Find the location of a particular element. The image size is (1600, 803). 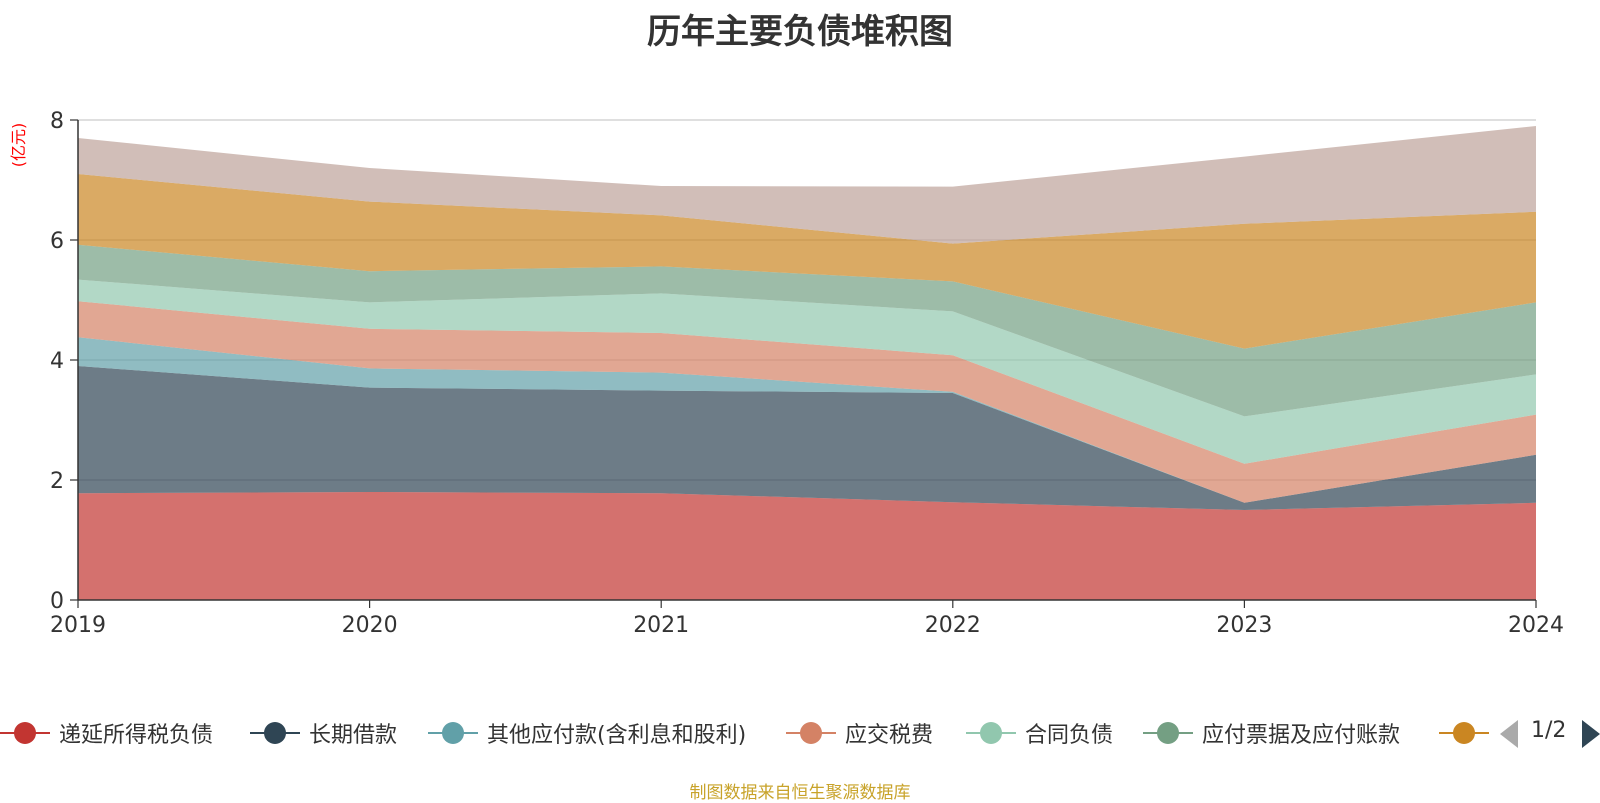

legend-item is located at coordinates (1464, 733).